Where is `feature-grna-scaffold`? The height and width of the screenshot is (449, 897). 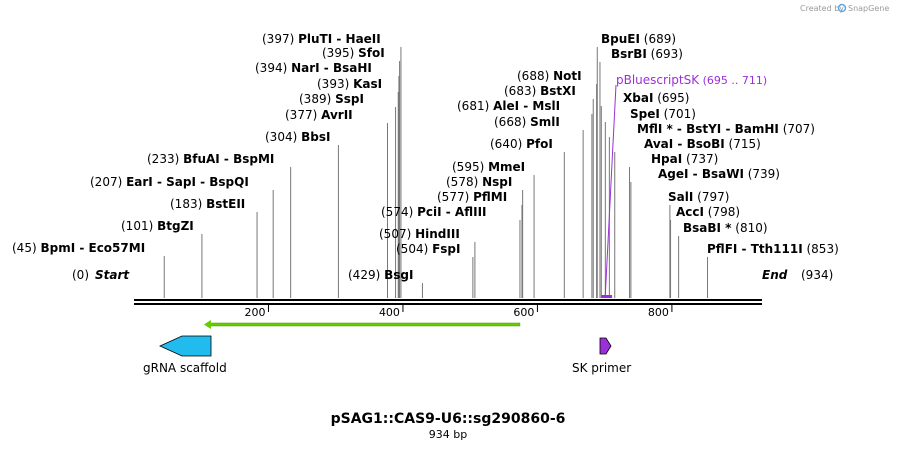
feature-grna-scaffold is located at coordinates (185, 346).